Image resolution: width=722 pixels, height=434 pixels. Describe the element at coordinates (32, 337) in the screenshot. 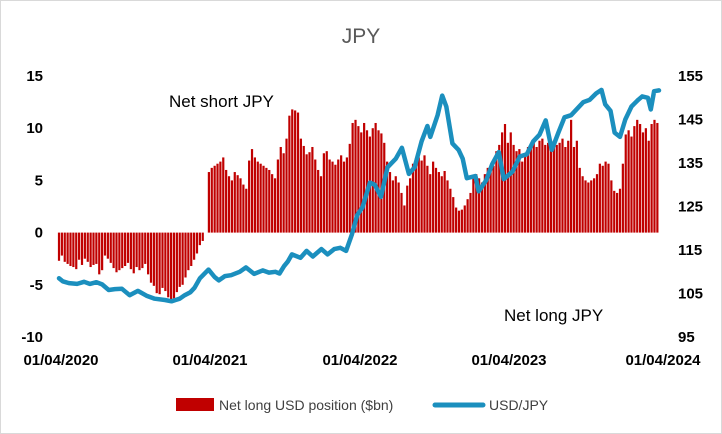

I see `left-tick-5: -10` at that location.